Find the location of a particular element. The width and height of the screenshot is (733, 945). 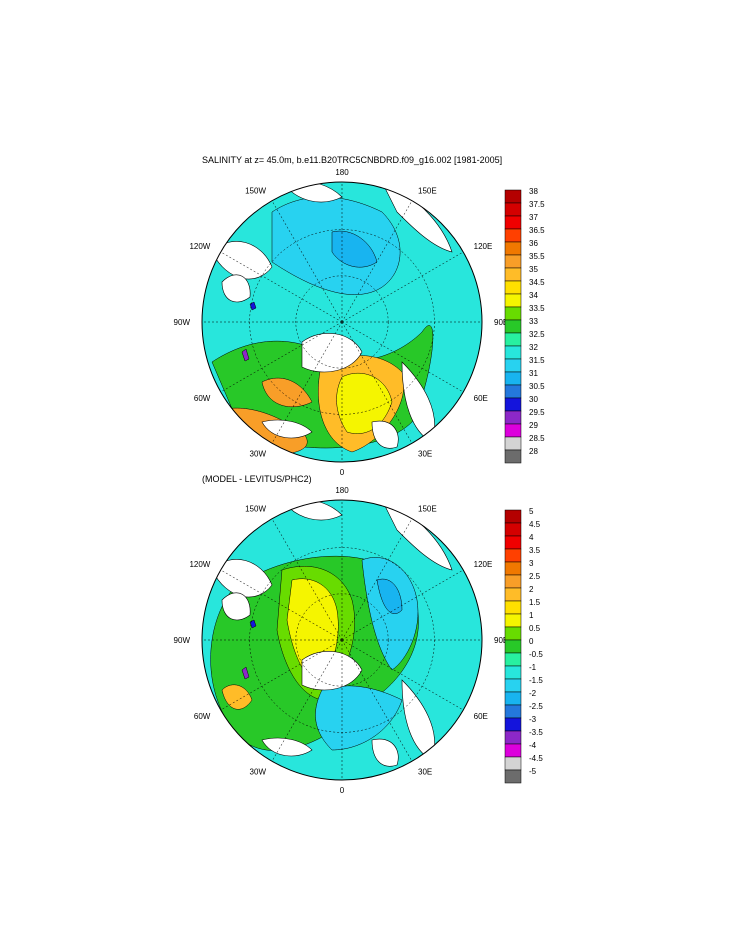

colorbar-label: -1 is located at coordinates (533, 667).